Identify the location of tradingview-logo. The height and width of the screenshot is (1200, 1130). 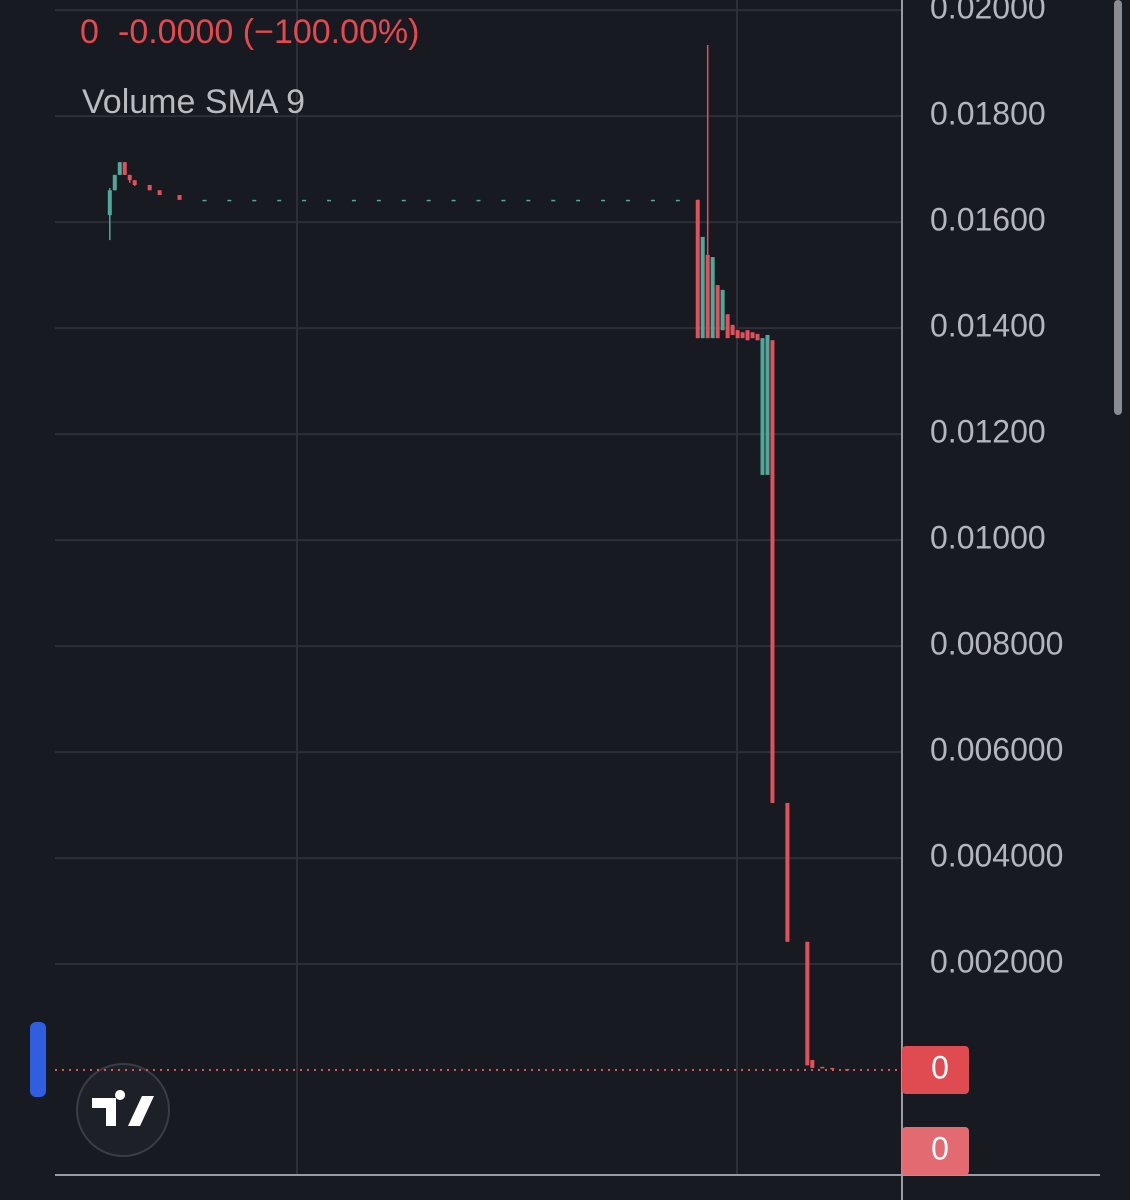
(123, 1110).